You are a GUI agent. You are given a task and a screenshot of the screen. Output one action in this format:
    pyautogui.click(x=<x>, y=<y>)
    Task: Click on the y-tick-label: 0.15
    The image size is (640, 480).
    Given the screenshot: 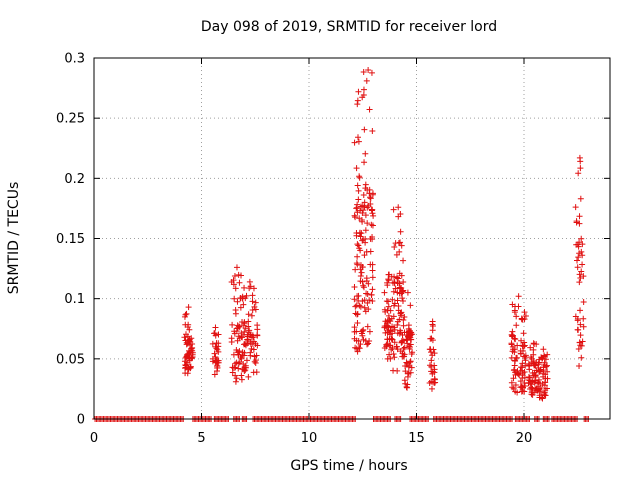 What is the action you would take?
    pyautogui.click(x=70, y=239)
    